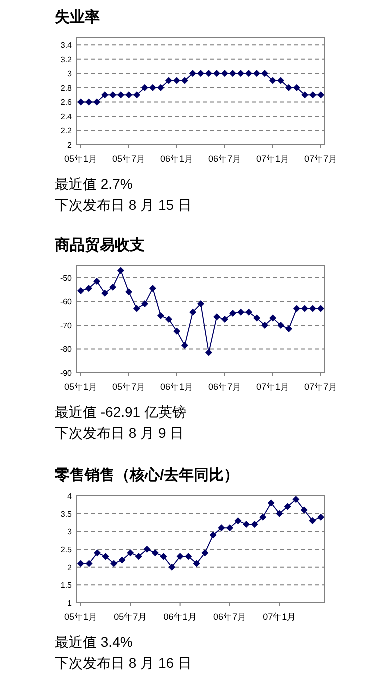 The width and height of the screenshot is (389, 684). Describe the element at coordinates (66, 373) in the screenshot. I see `y-tick-label: -90` at that location.